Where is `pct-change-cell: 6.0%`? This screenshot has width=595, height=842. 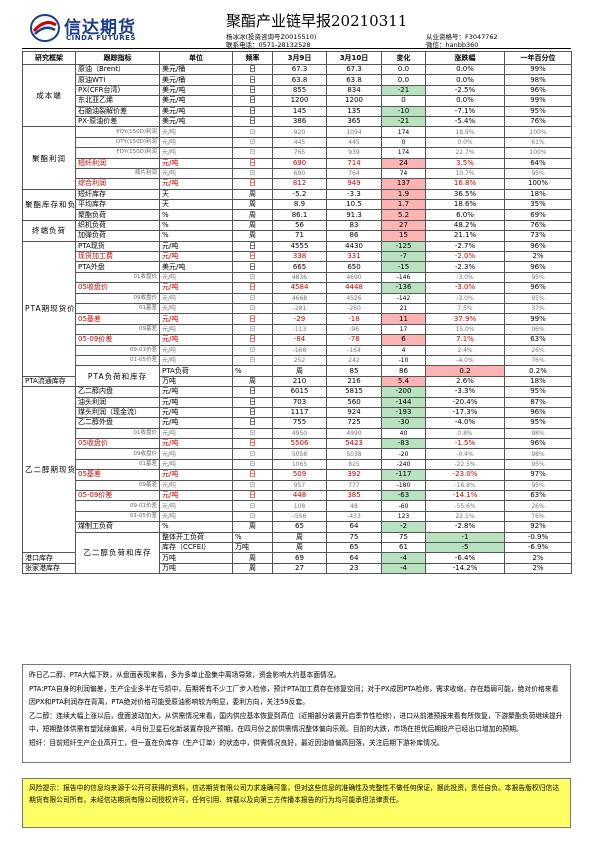 pct-change-cell: 6.0% is located at coordinates (465, 215).